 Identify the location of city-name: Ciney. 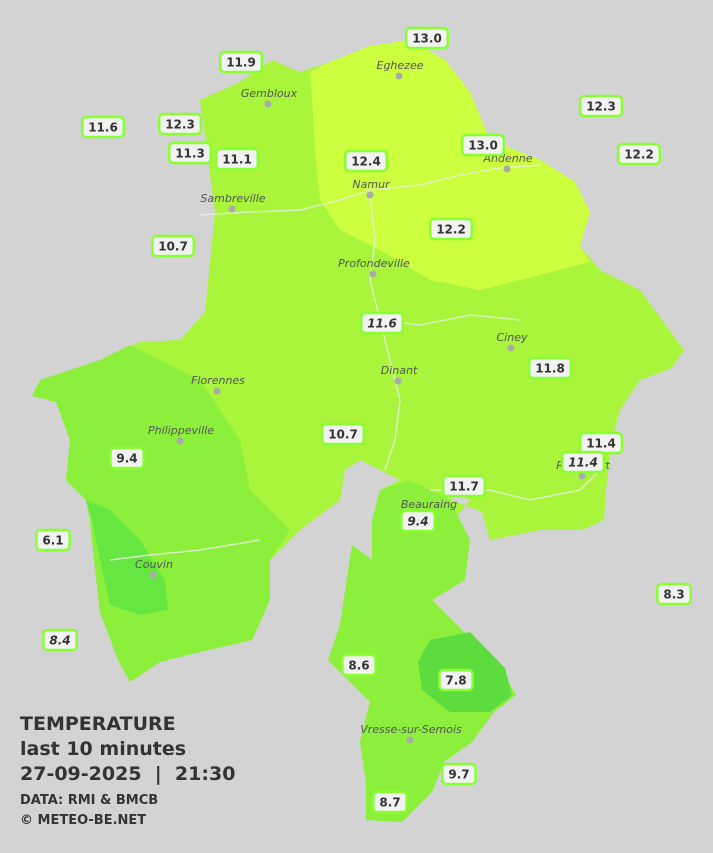
(512, 337).